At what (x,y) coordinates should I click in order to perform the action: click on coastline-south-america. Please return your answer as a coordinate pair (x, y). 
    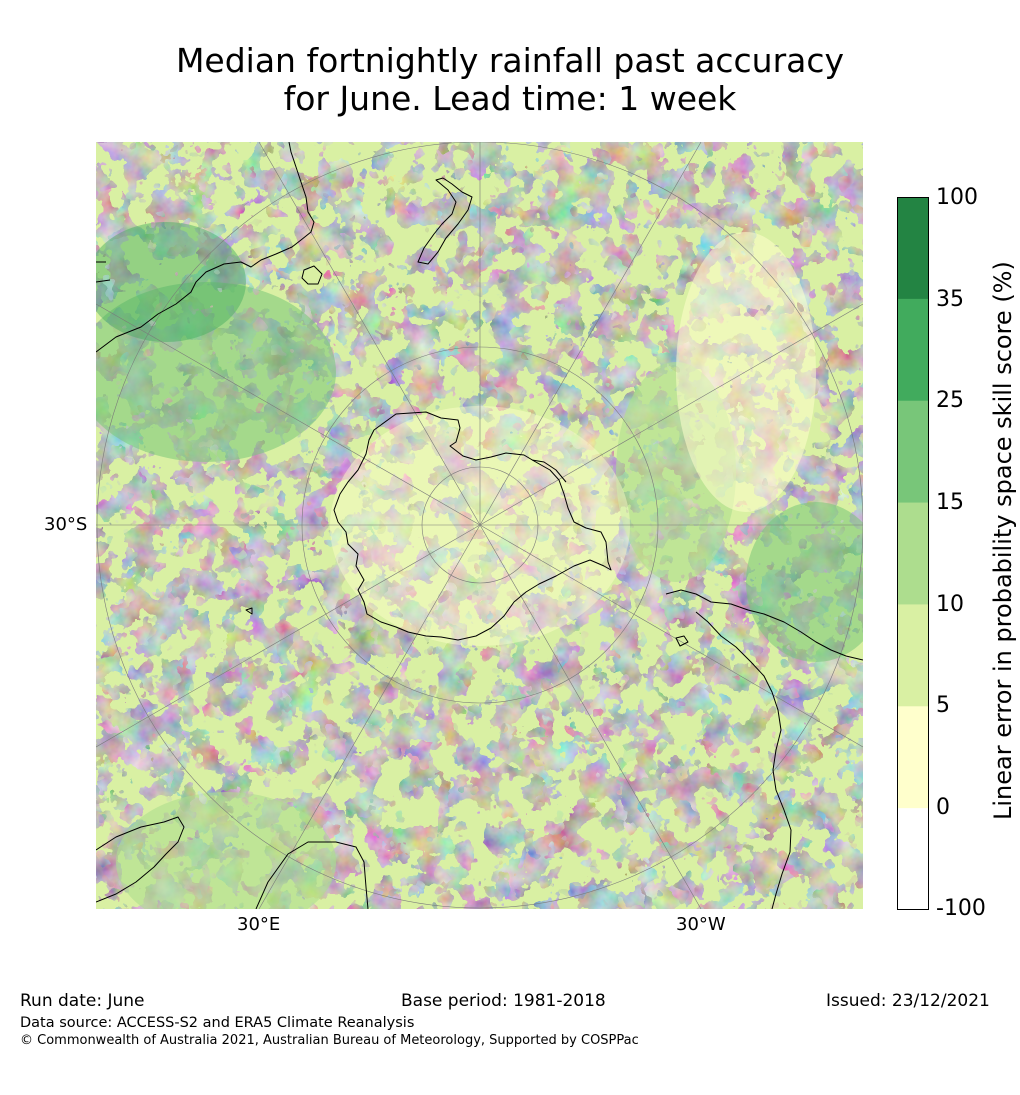
    Looking at the image, I should click on (764, 749).